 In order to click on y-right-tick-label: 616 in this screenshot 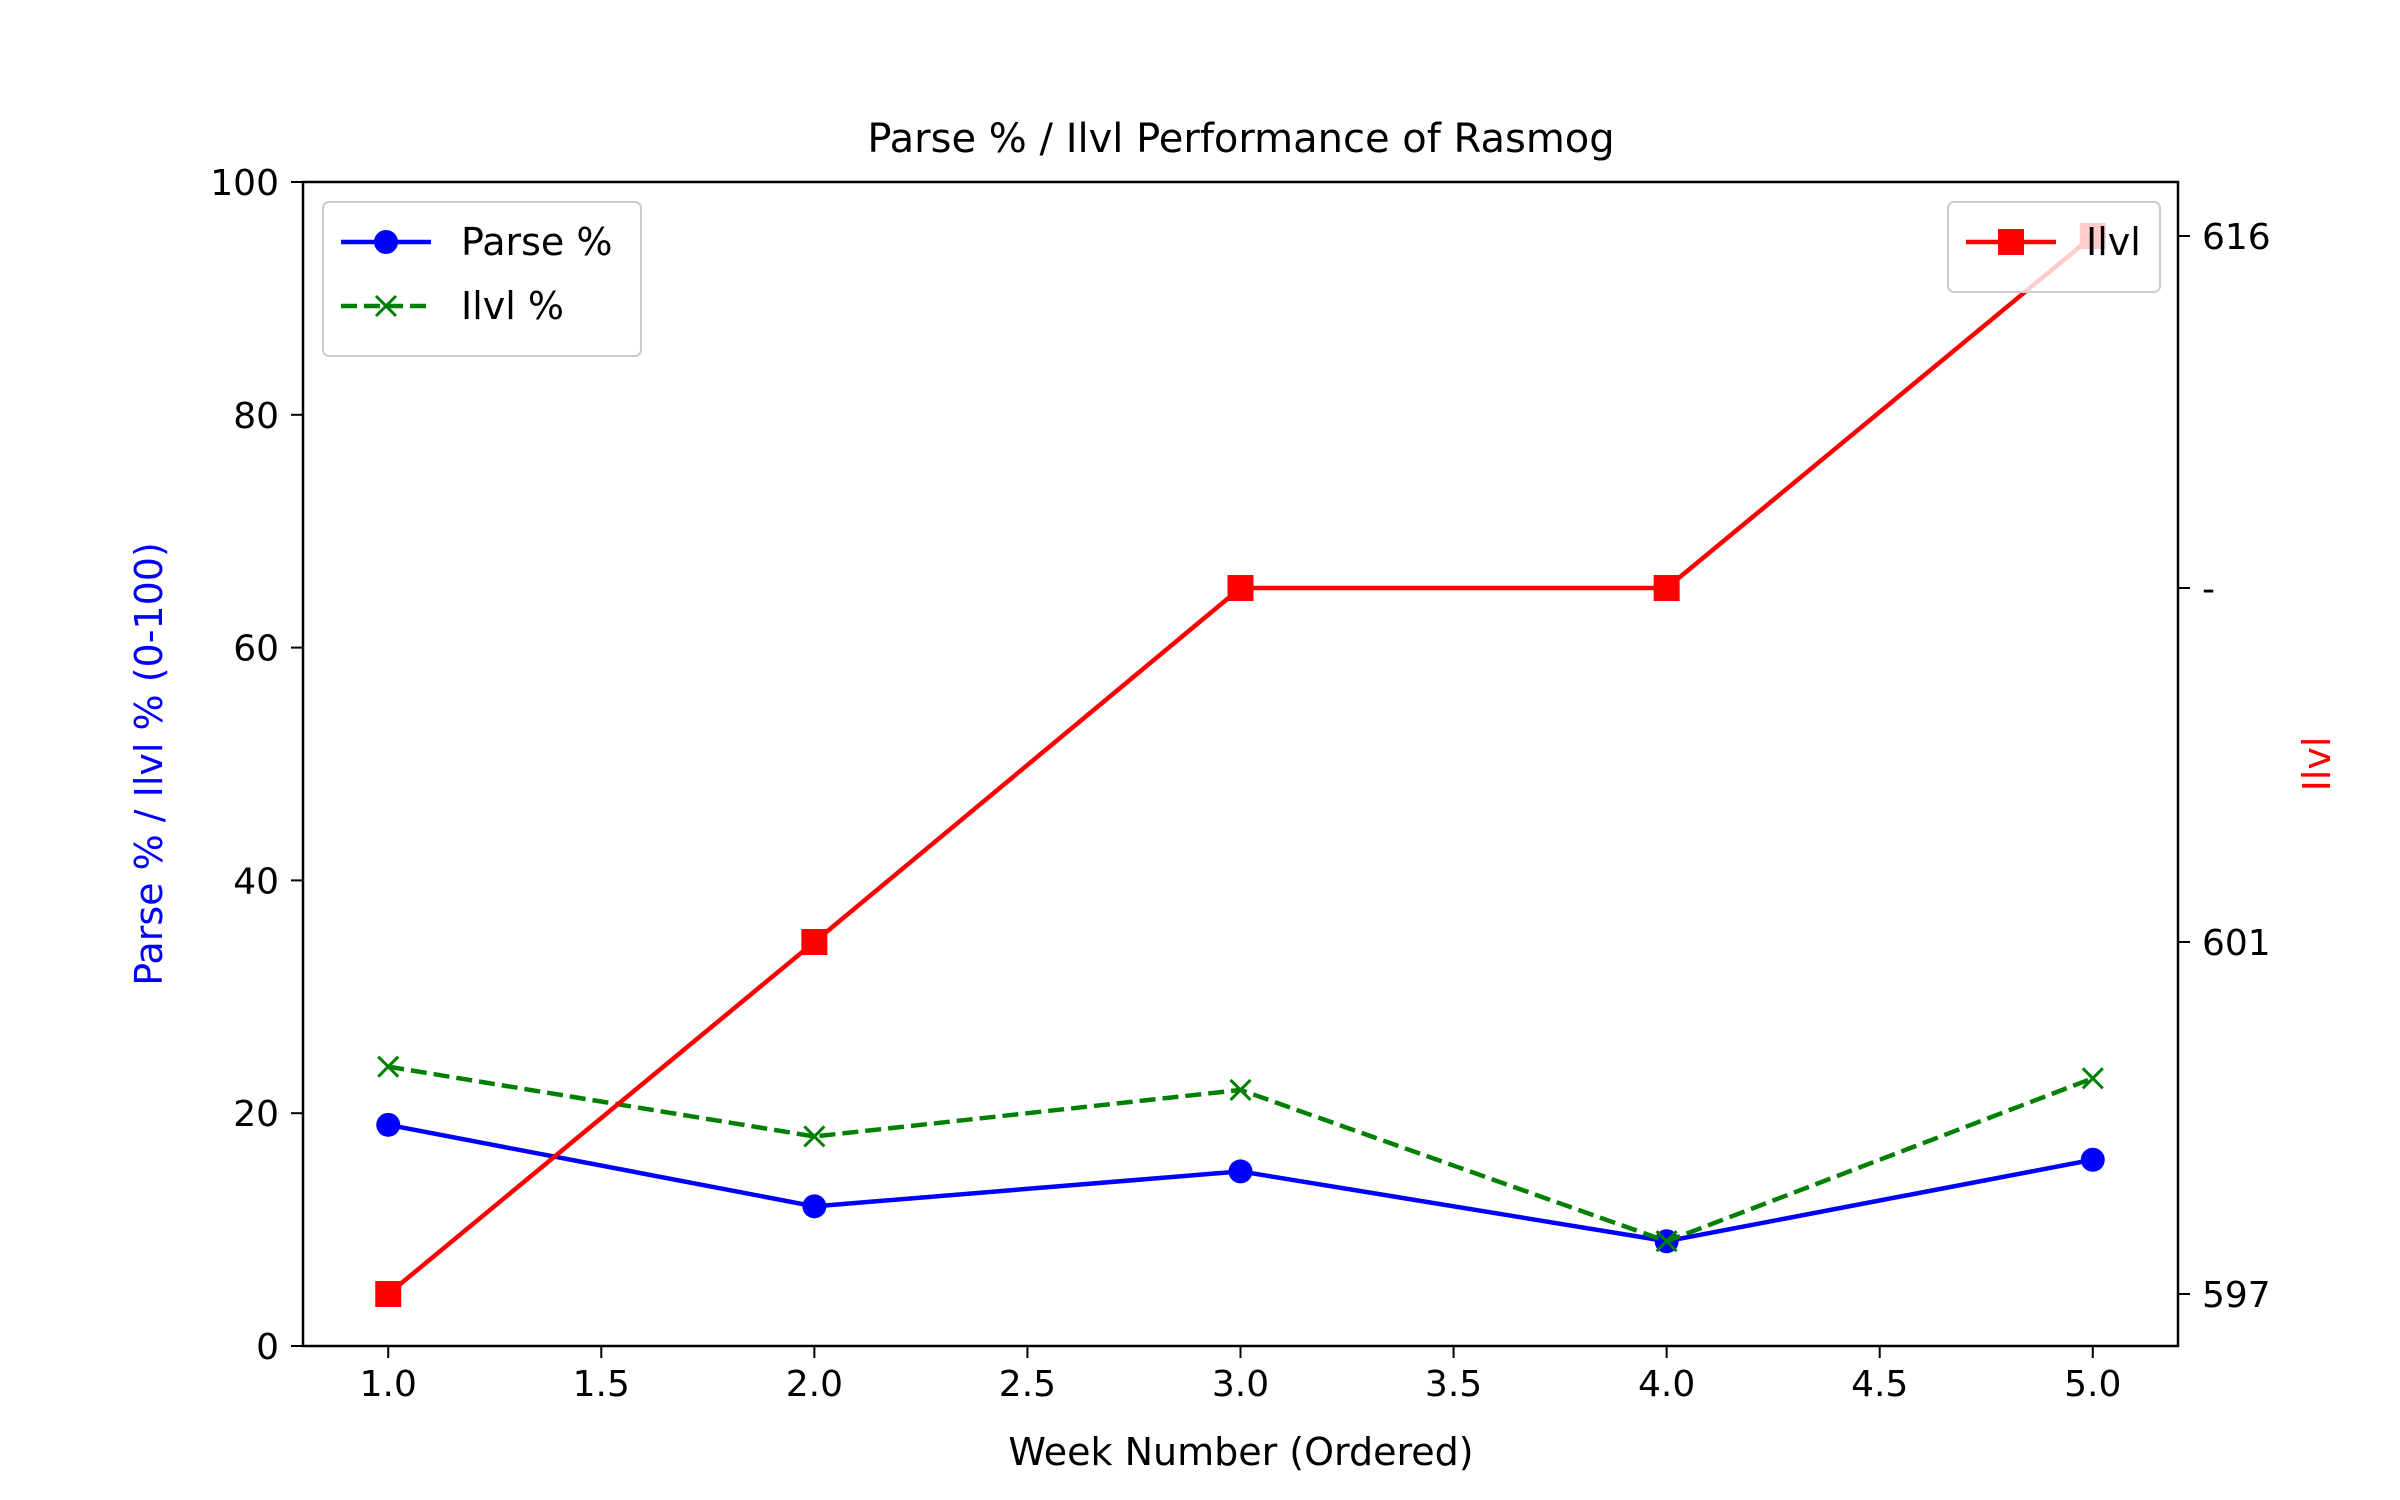, I will do `click(2236, 237)`.